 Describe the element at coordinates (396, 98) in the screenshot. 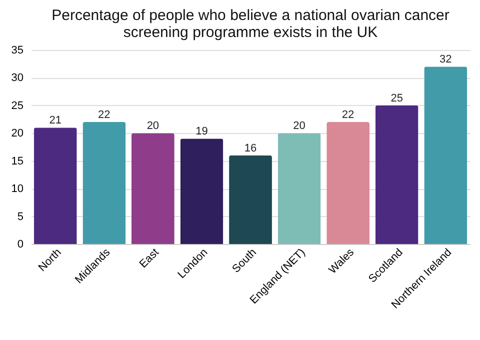

I see `data-label: 25` at that location.